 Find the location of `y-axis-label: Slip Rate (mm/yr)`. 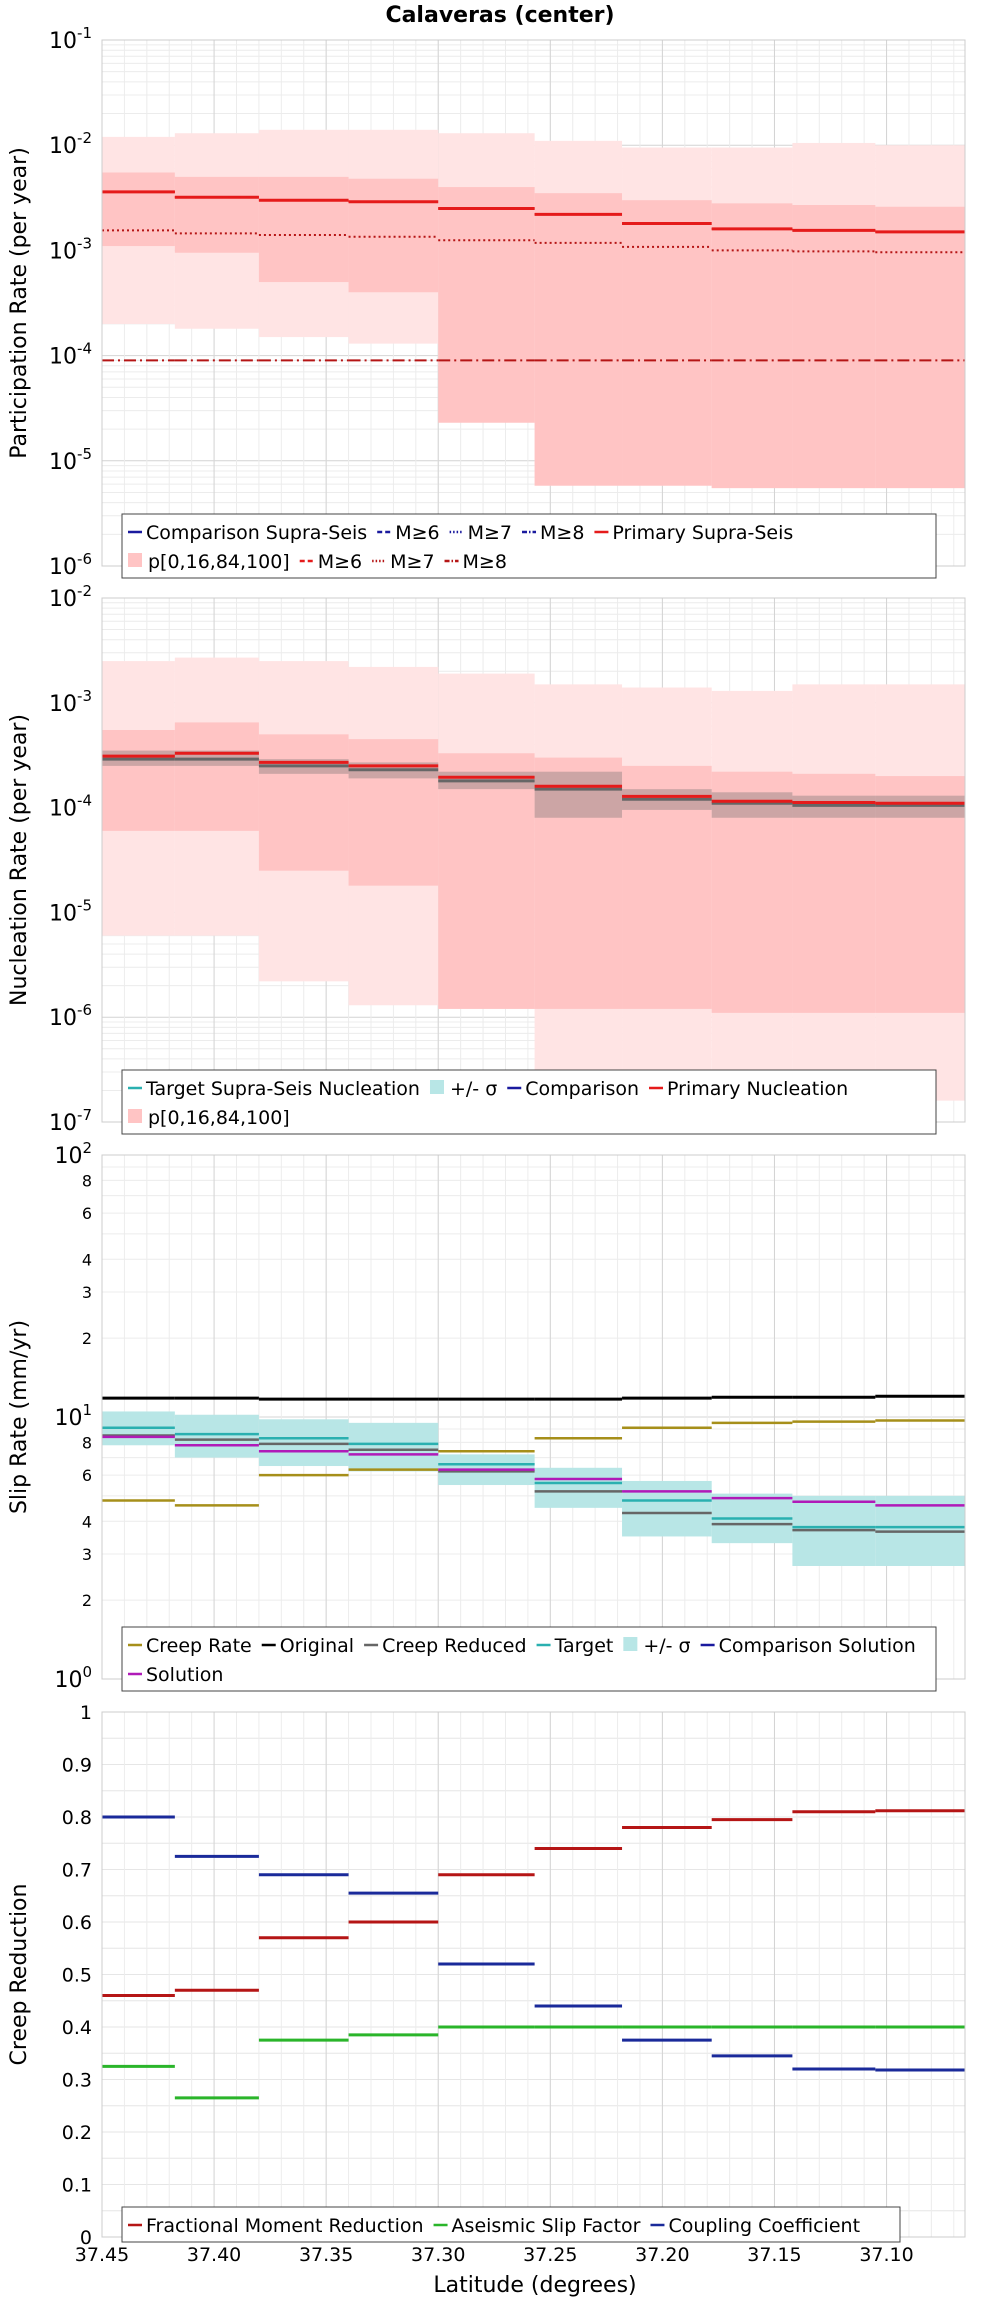

y-axis-label: Slip Rate (mm/yr) is located at coordinates (19, 1417).